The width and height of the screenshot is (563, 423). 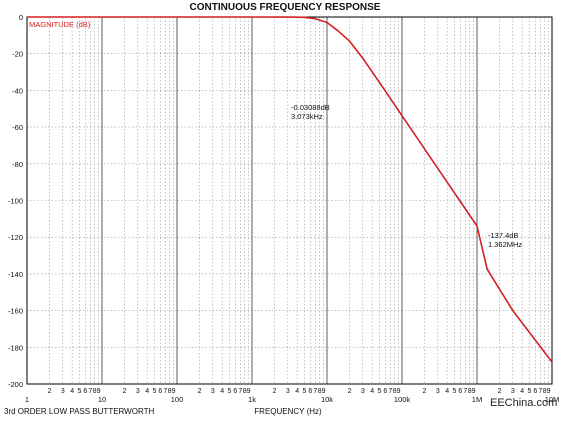 What do you see at coordinates (17, 127) in the screenshot?
I see `y-tick-label: -60` at bounding box center [17, 127].